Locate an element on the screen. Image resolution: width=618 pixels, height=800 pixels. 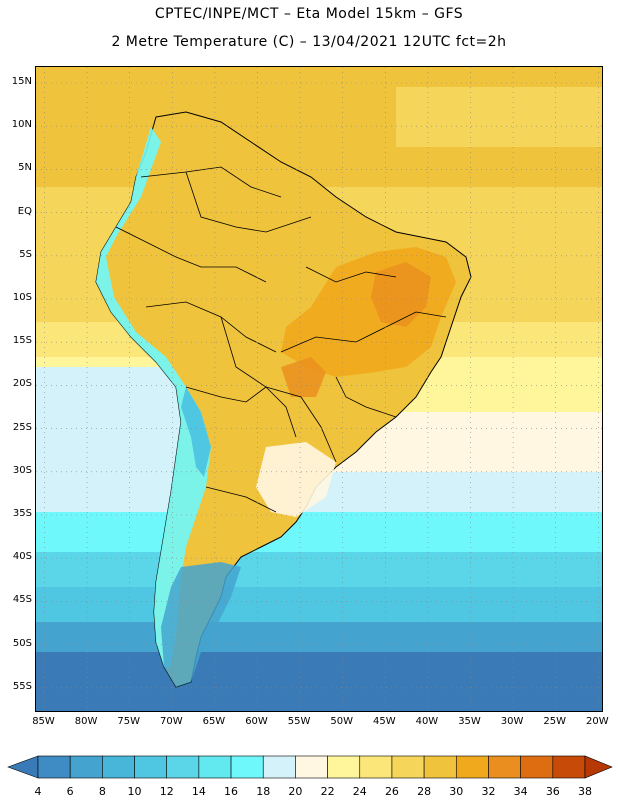
colorbar-min-arrow is located at coordinates (23, 767).